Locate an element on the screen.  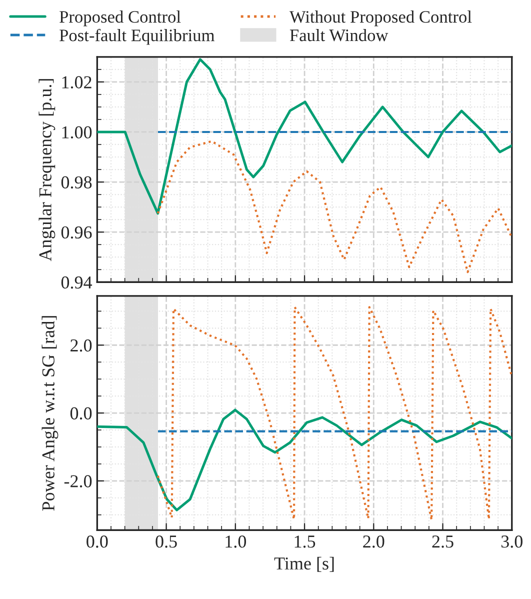
y-tick-label: 0.94 is located at coordinates (76, 282).